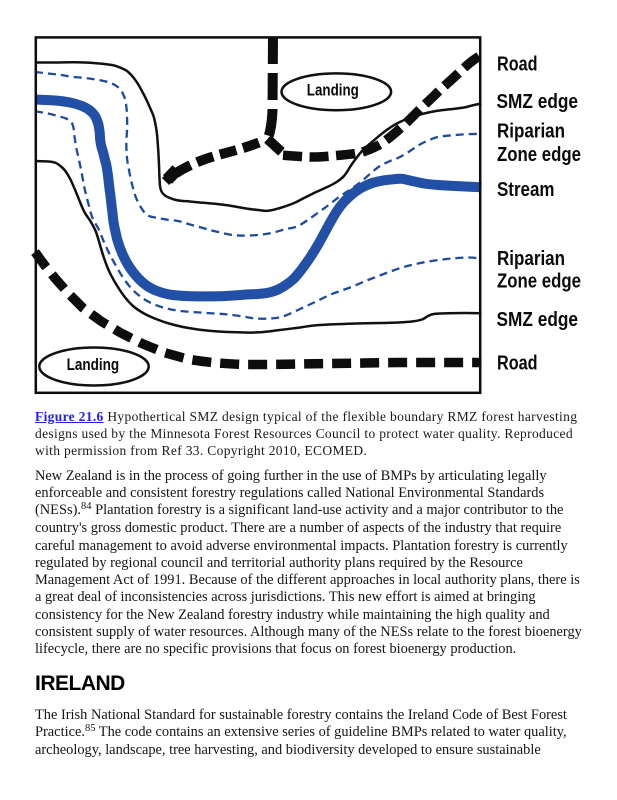 This screenshot has height=800, width=617. What do you see at coordinates (526, 190) in the screenshot?
I see `svg-text: Stream` at bounding box center [526, 190].